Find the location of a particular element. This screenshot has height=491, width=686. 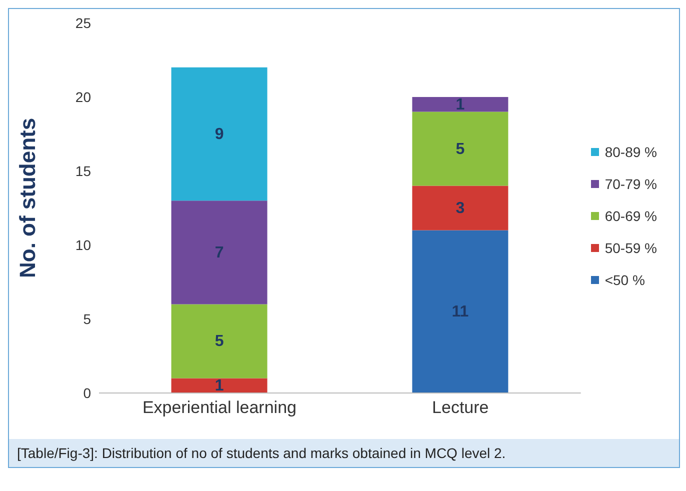

legend-label: 80-89 % is located at coordinates (630, 152).